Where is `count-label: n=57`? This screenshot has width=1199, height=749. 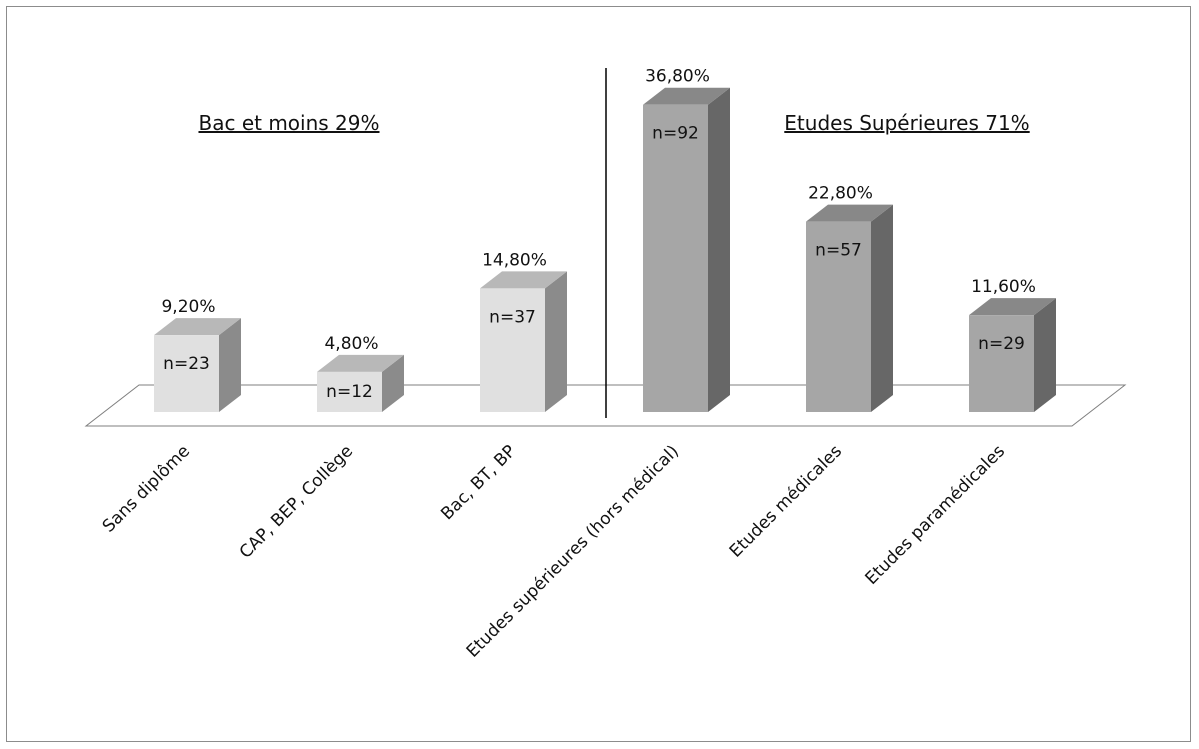 count-label: n=57 is located at coordinates (838, 251).